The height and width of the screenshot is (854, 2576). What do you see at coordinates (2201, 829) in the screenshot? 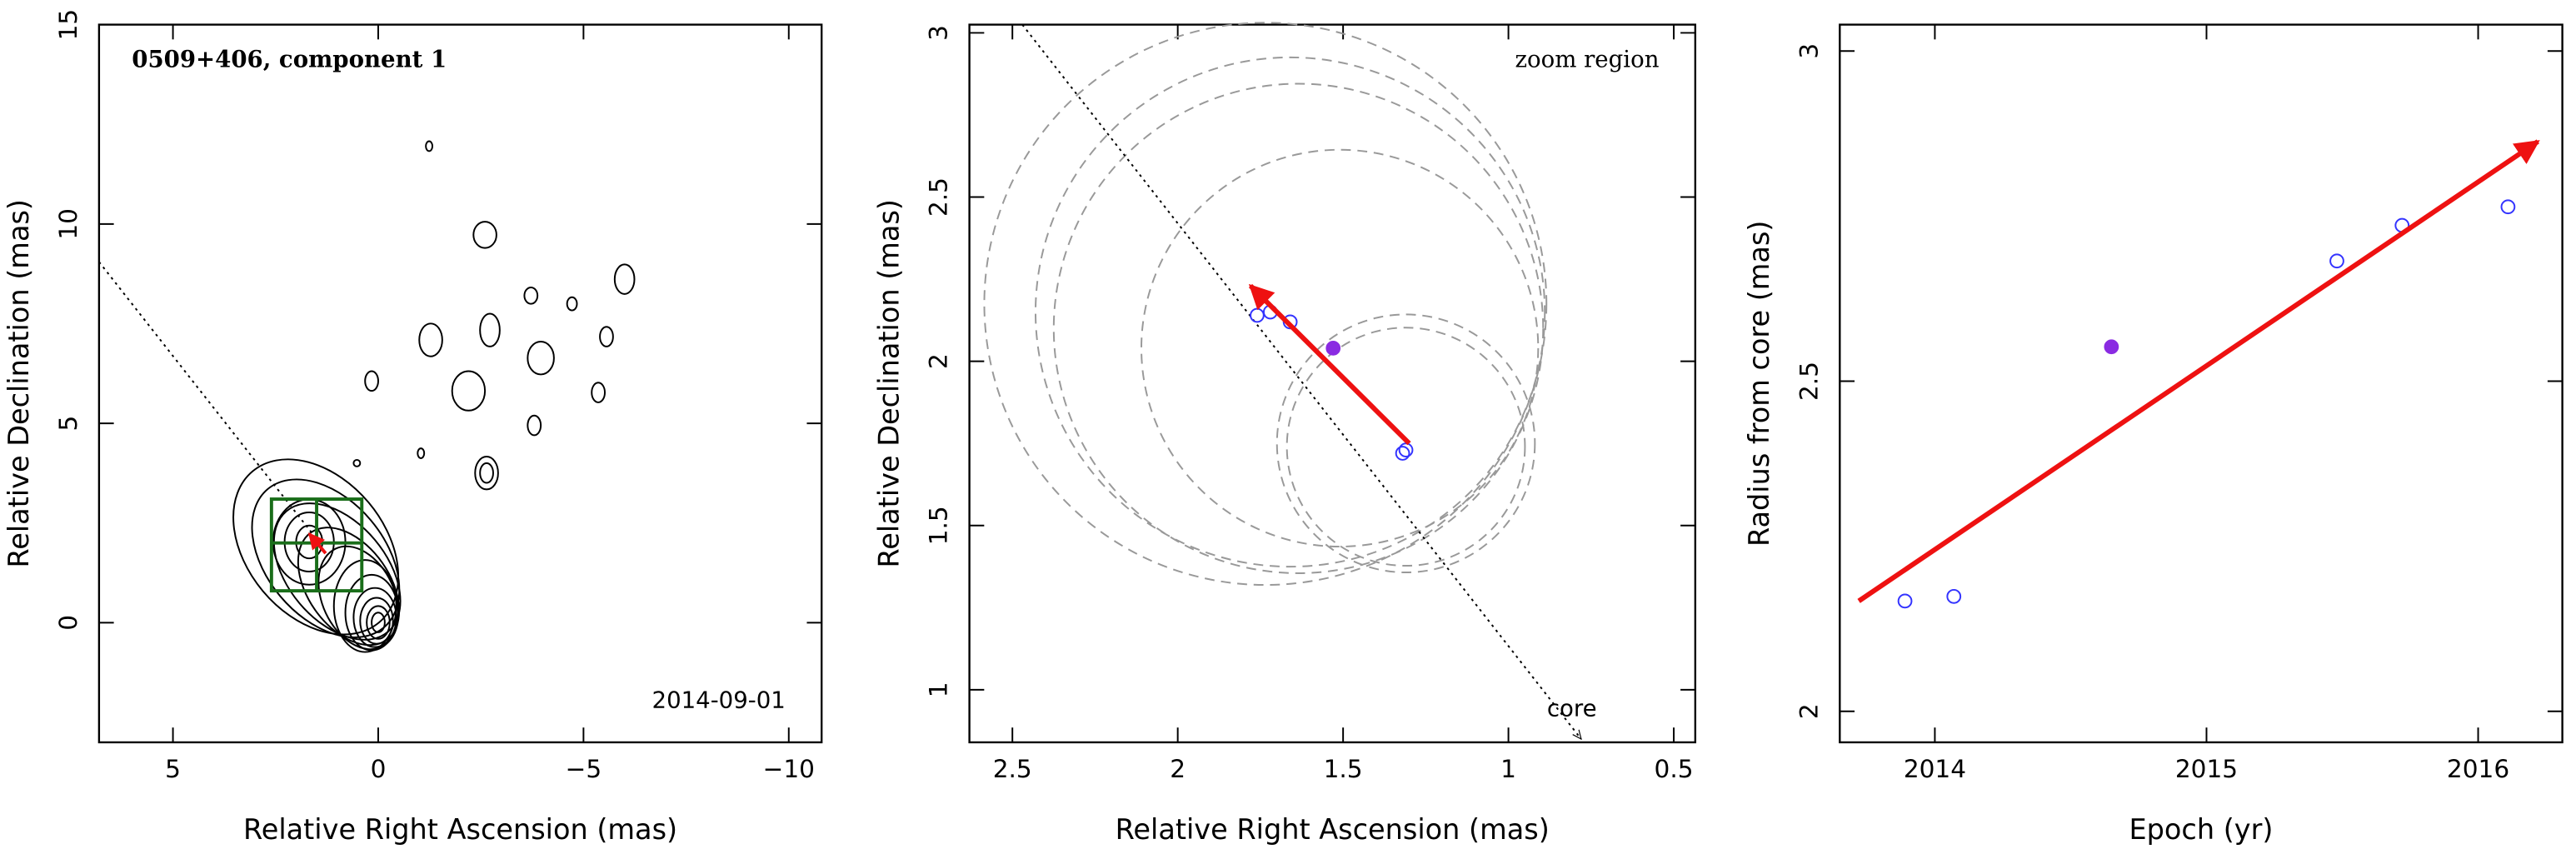
I see `x-axis-label: Epoch (yr)` at bounding box center [2201, 829].